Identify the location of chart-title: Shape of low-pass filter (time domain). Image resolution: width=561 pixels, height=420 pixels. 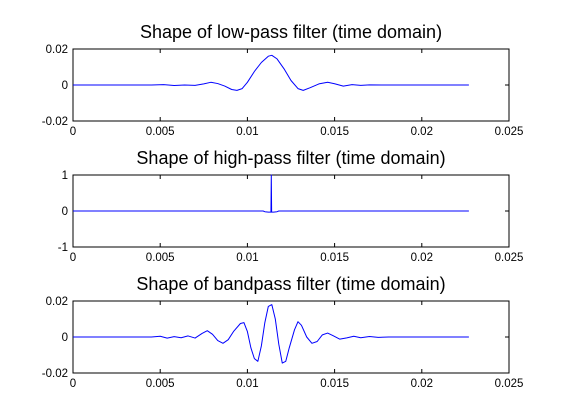
(291, 32).